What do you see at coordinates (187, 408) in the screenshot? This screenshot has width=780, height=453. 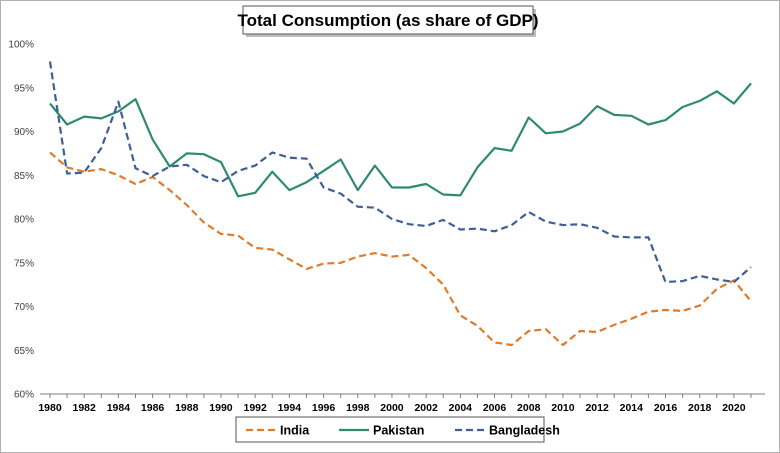 I see `x-tick-label: 1988` at bounding box center [187, 408].